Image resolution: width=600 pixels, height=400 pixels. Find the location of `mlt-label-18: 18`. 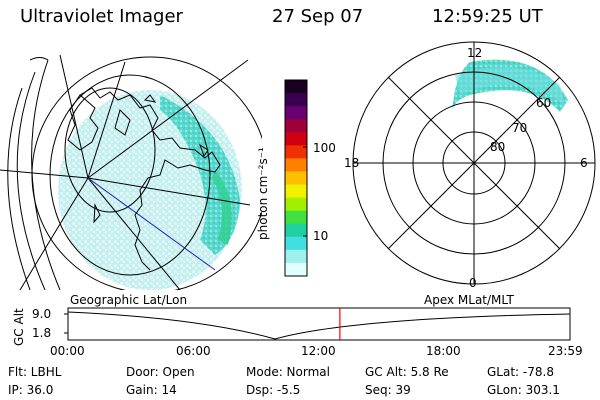

mlt-label-18: 18 is located at coordinates (352, 163).